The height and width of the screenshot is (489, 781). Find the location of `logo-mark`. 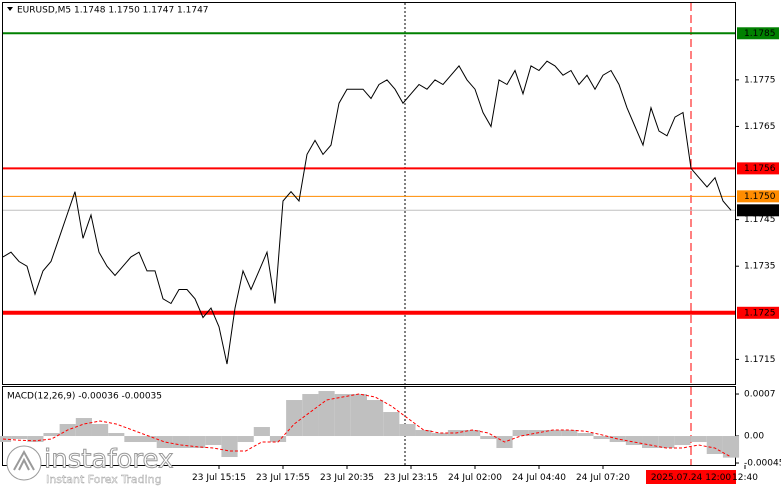

logo-mark is located at coordinates (24, 460).